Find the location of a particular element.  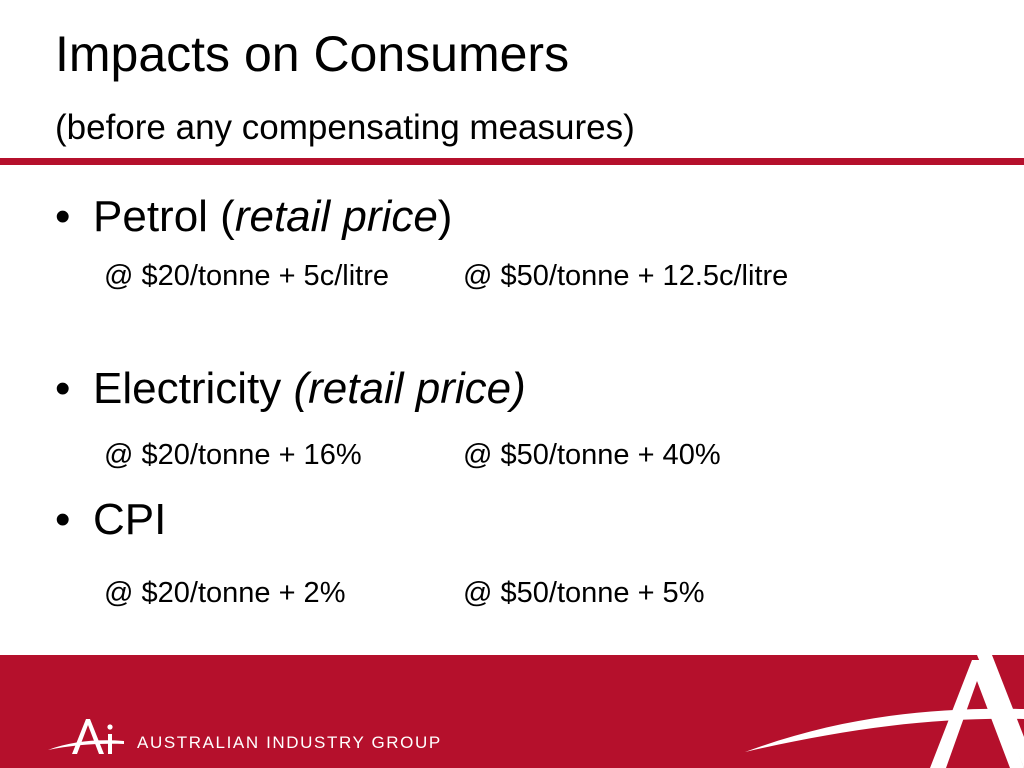

bullet-label: Electricity is located at coordinates (193, 388).